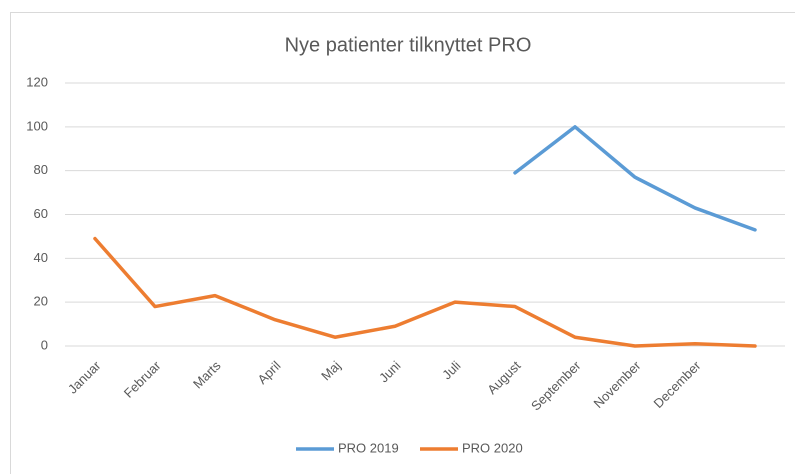  Describe the element at coordinates (41, 169) in the screenshot. I see `y-tick-label: 80` at that location.